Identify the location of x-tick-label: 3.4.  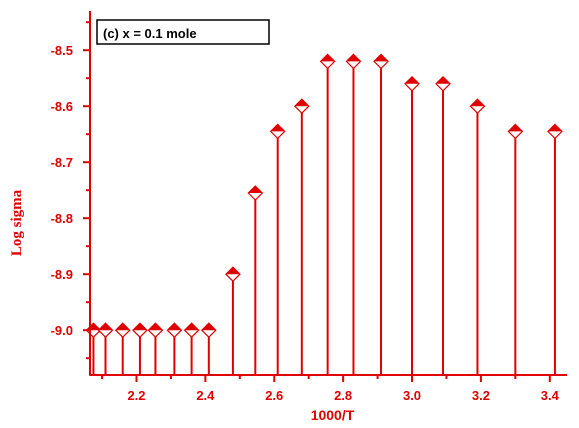
(550, 395).